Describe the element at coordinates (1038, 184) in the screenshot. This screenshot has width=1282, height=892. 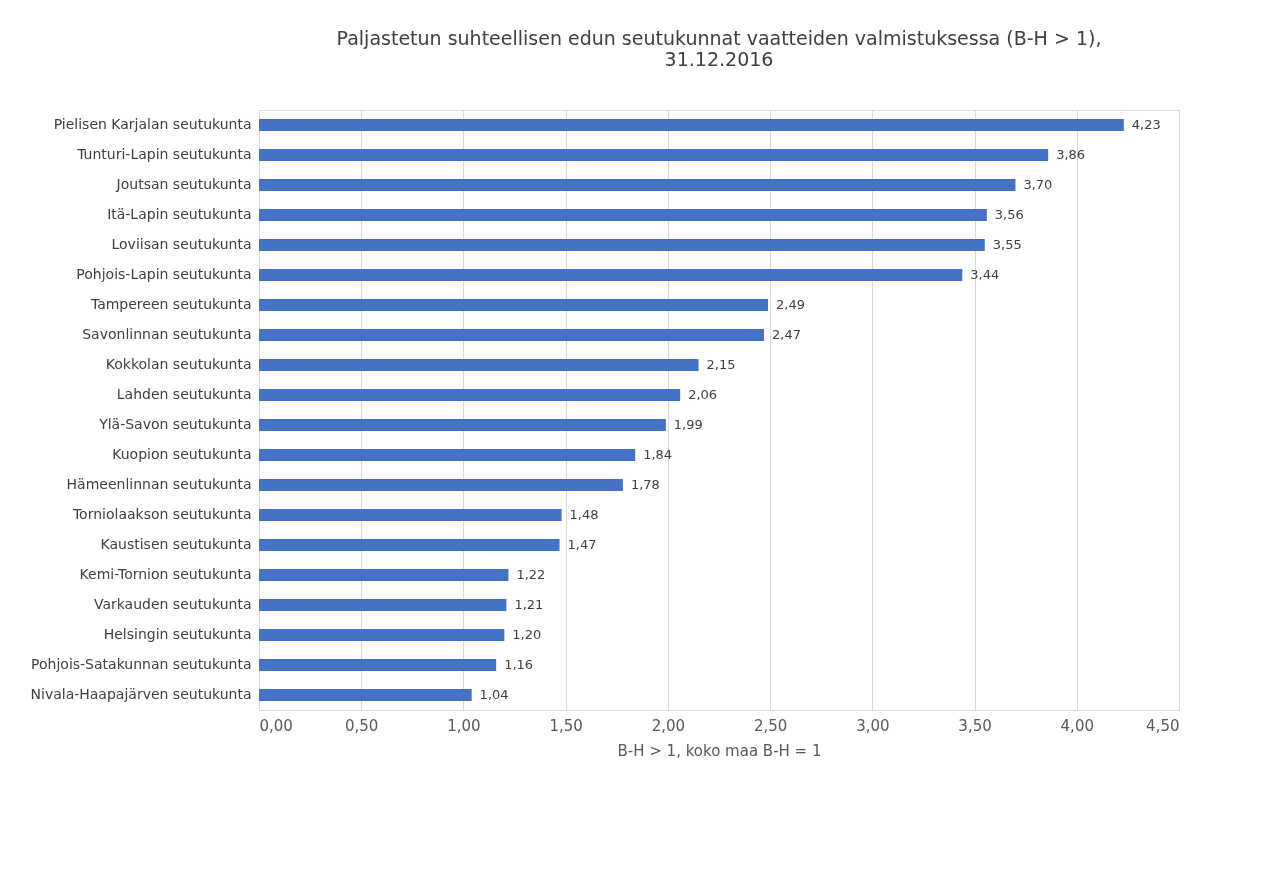
I see `data-label: 3,70` at that location.